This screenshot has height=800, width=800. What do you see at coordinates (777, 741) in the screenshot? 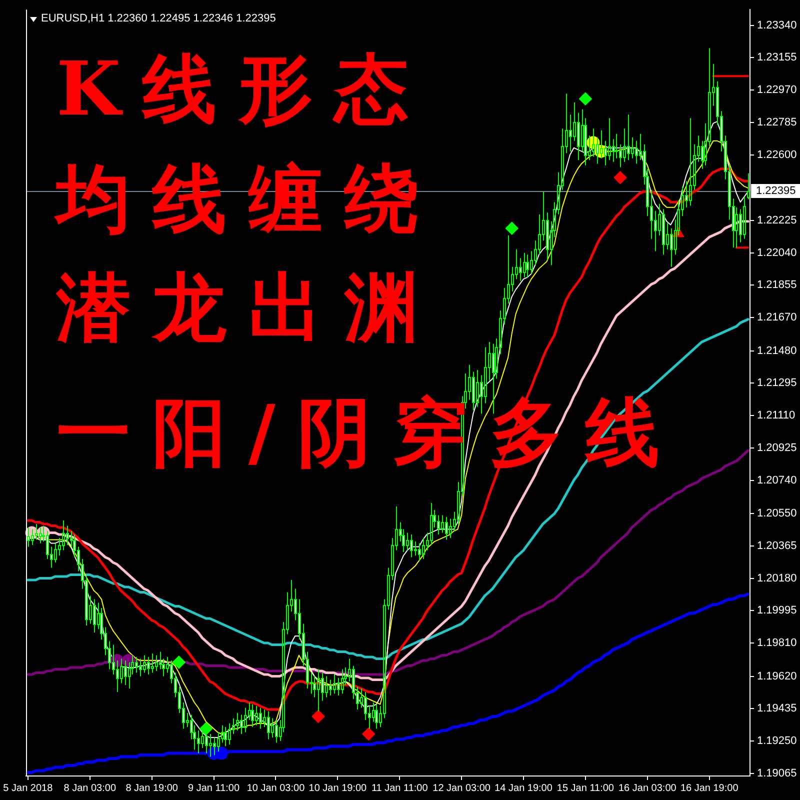
I see `y-tick-label: 1.19250` at bounding box center [777, 741].